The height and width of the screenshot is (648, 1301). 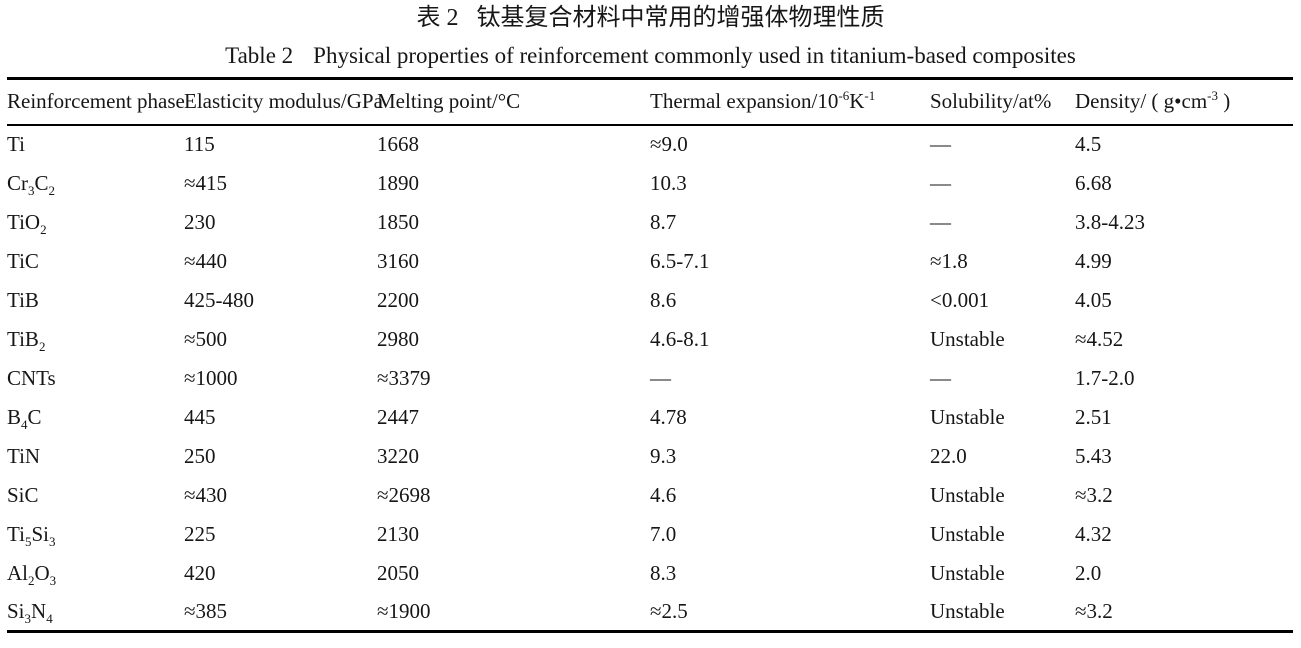 I want to click on column-header-density: Density/ ( g•cm-3 ), so click(x=1153, y=101).